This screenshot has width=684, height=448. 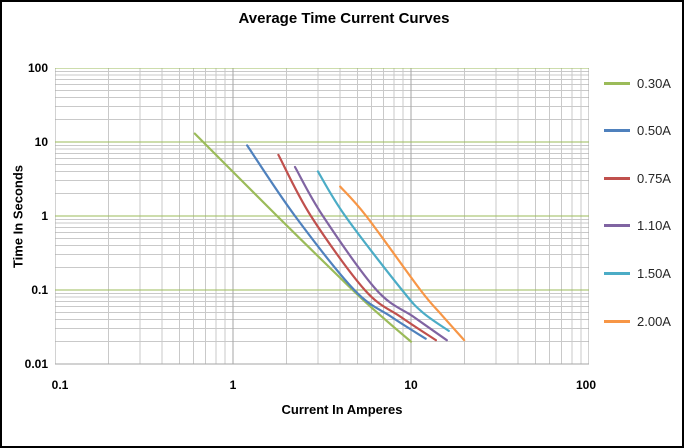 I want to click on chart-title: Average Time Current Curves, so click(x=344, y=18).